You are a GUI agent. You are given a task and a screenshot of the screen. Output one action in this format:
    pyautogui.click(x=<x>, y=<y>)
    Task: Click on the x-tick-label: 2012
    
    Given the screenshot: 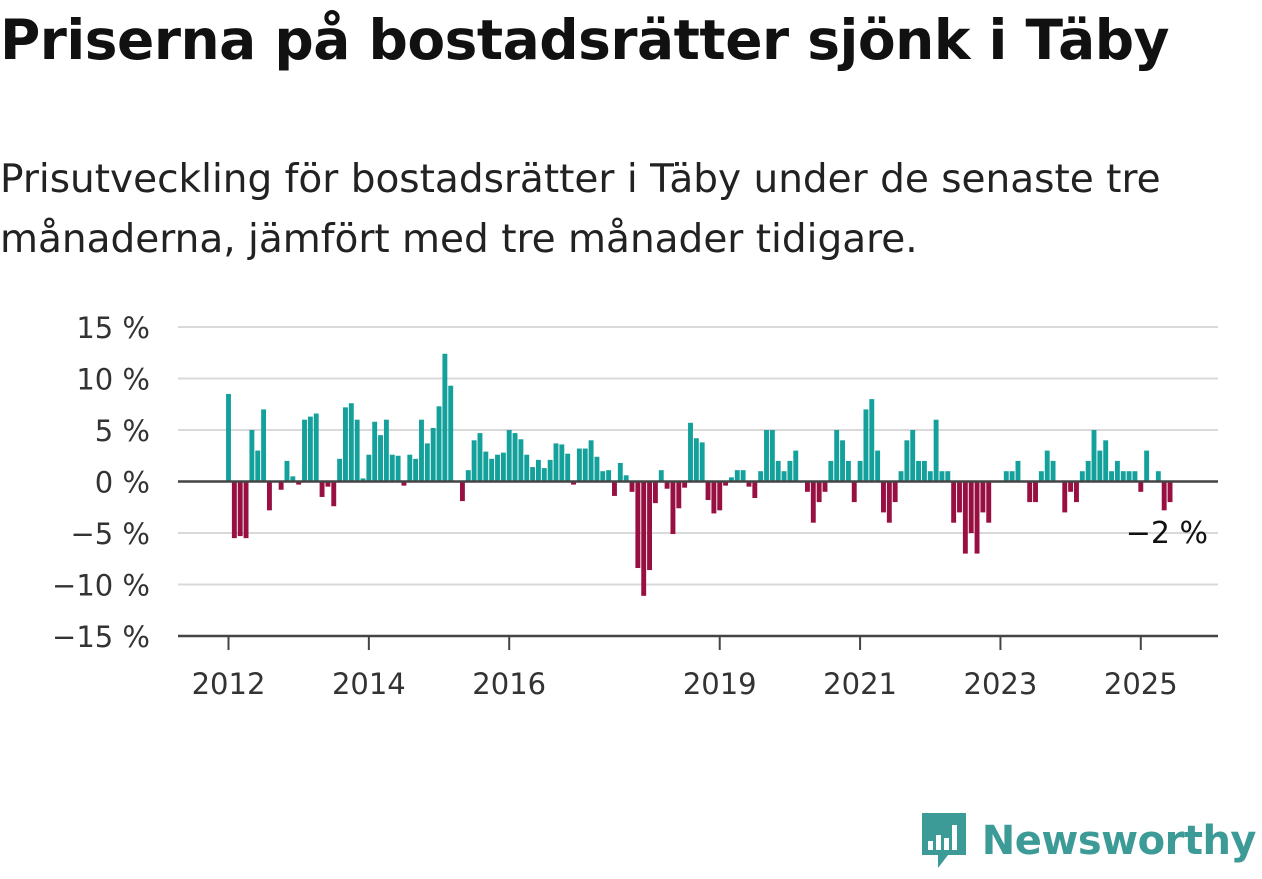 What is the action you would take?
    pyautogui.click(x=229, y=684)
    